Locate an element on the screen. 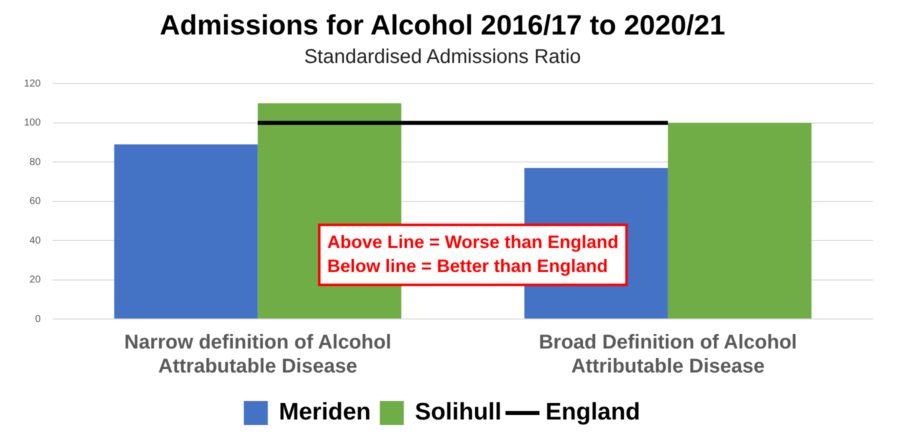  y-tick-label: 20 is located at coordinates (36, 280).